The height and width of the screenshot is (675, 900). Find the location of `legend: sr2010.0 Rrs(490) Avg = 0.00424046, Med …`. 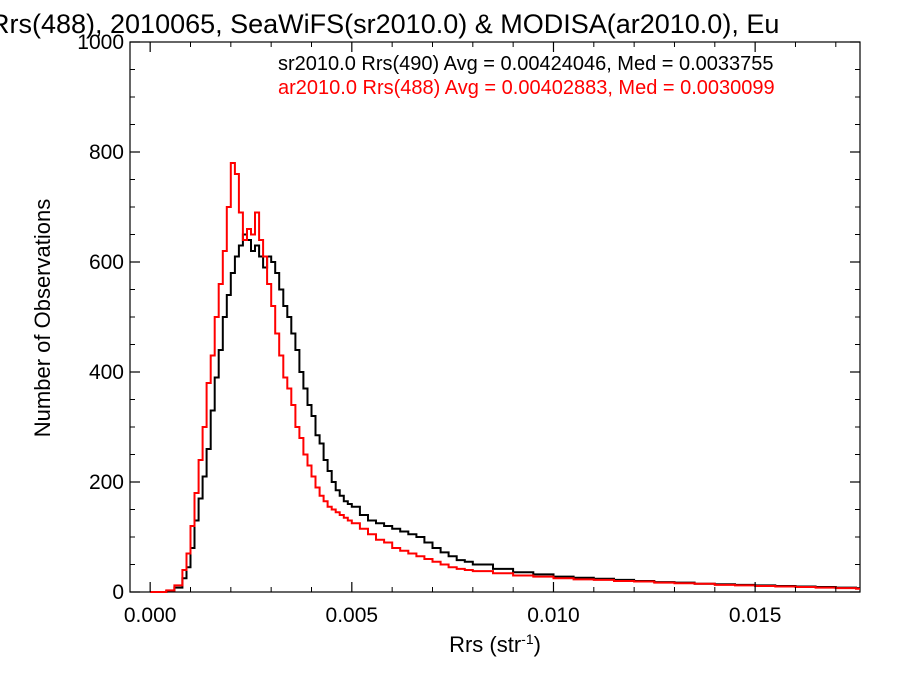

legend: sr2010.0 Rrs(490) Avg = 0.00424046, Med … is located at coordinates (526, 76).